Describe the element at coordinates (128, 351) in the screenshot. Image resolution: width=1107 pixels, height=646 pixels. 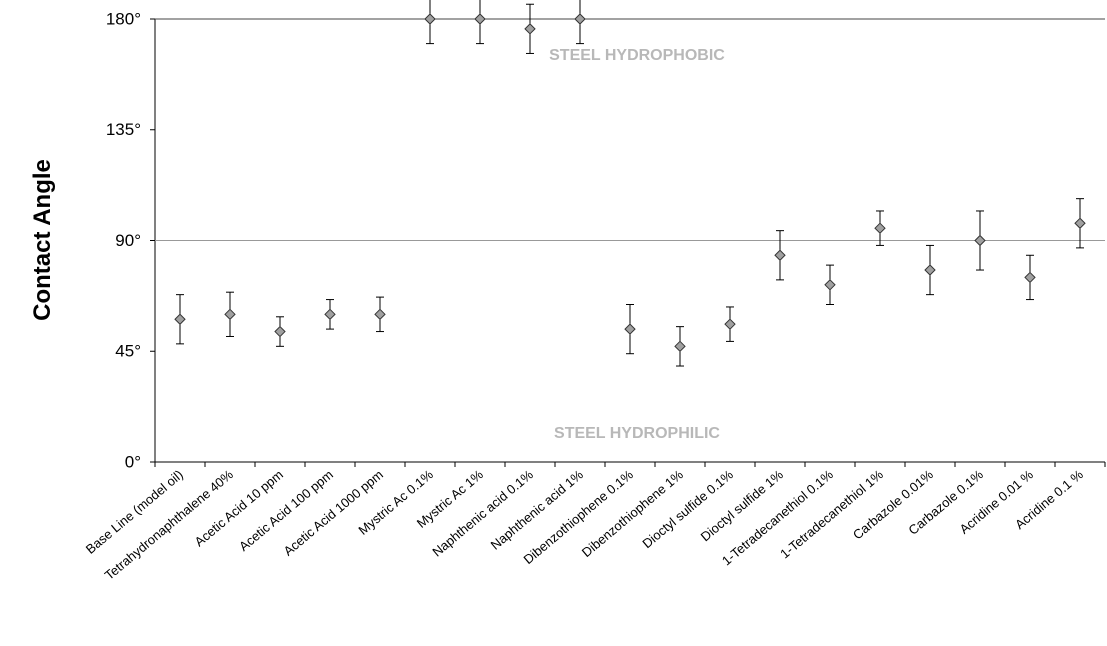
I see `y-tick-label: 45°` at that location.